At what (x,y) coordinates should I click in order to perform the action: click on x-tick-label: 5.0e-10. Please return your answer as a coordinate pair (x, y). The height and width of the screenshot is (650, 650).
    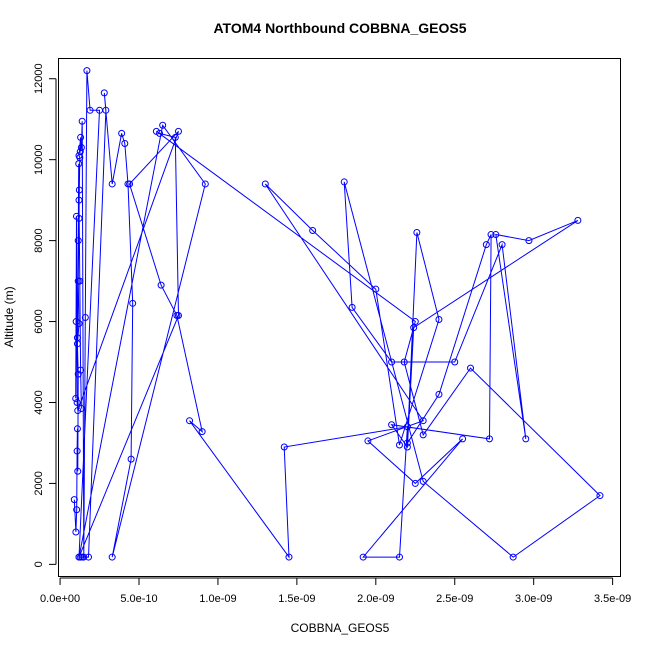
    Looking at the image, I should click on (138, 599).